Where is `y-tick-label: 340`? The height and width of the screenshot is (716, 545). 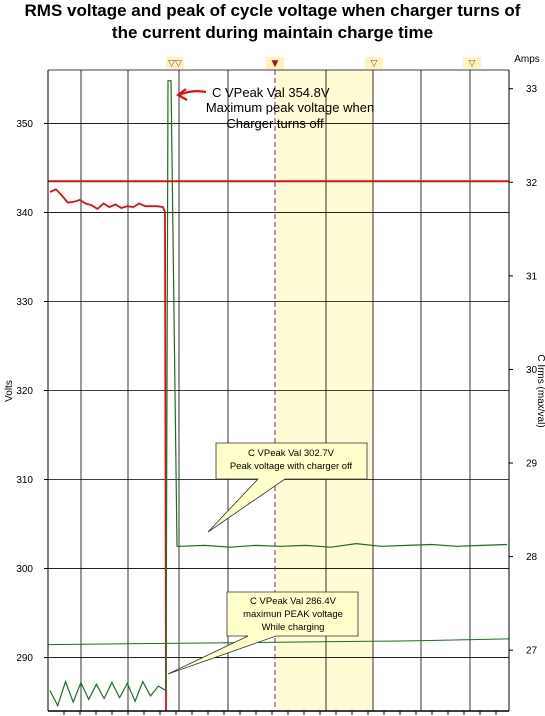
y-tick-label: 340 is located at coordinates (24, 213).